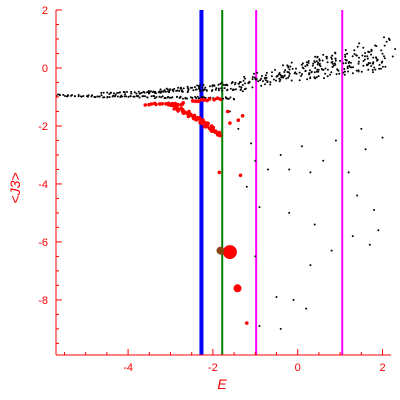 The width and height of the screenshot is (400, 400). Describe the element at coordinates (128, 368) in the screenshot. I see `x-tick-label: -4` at that location.